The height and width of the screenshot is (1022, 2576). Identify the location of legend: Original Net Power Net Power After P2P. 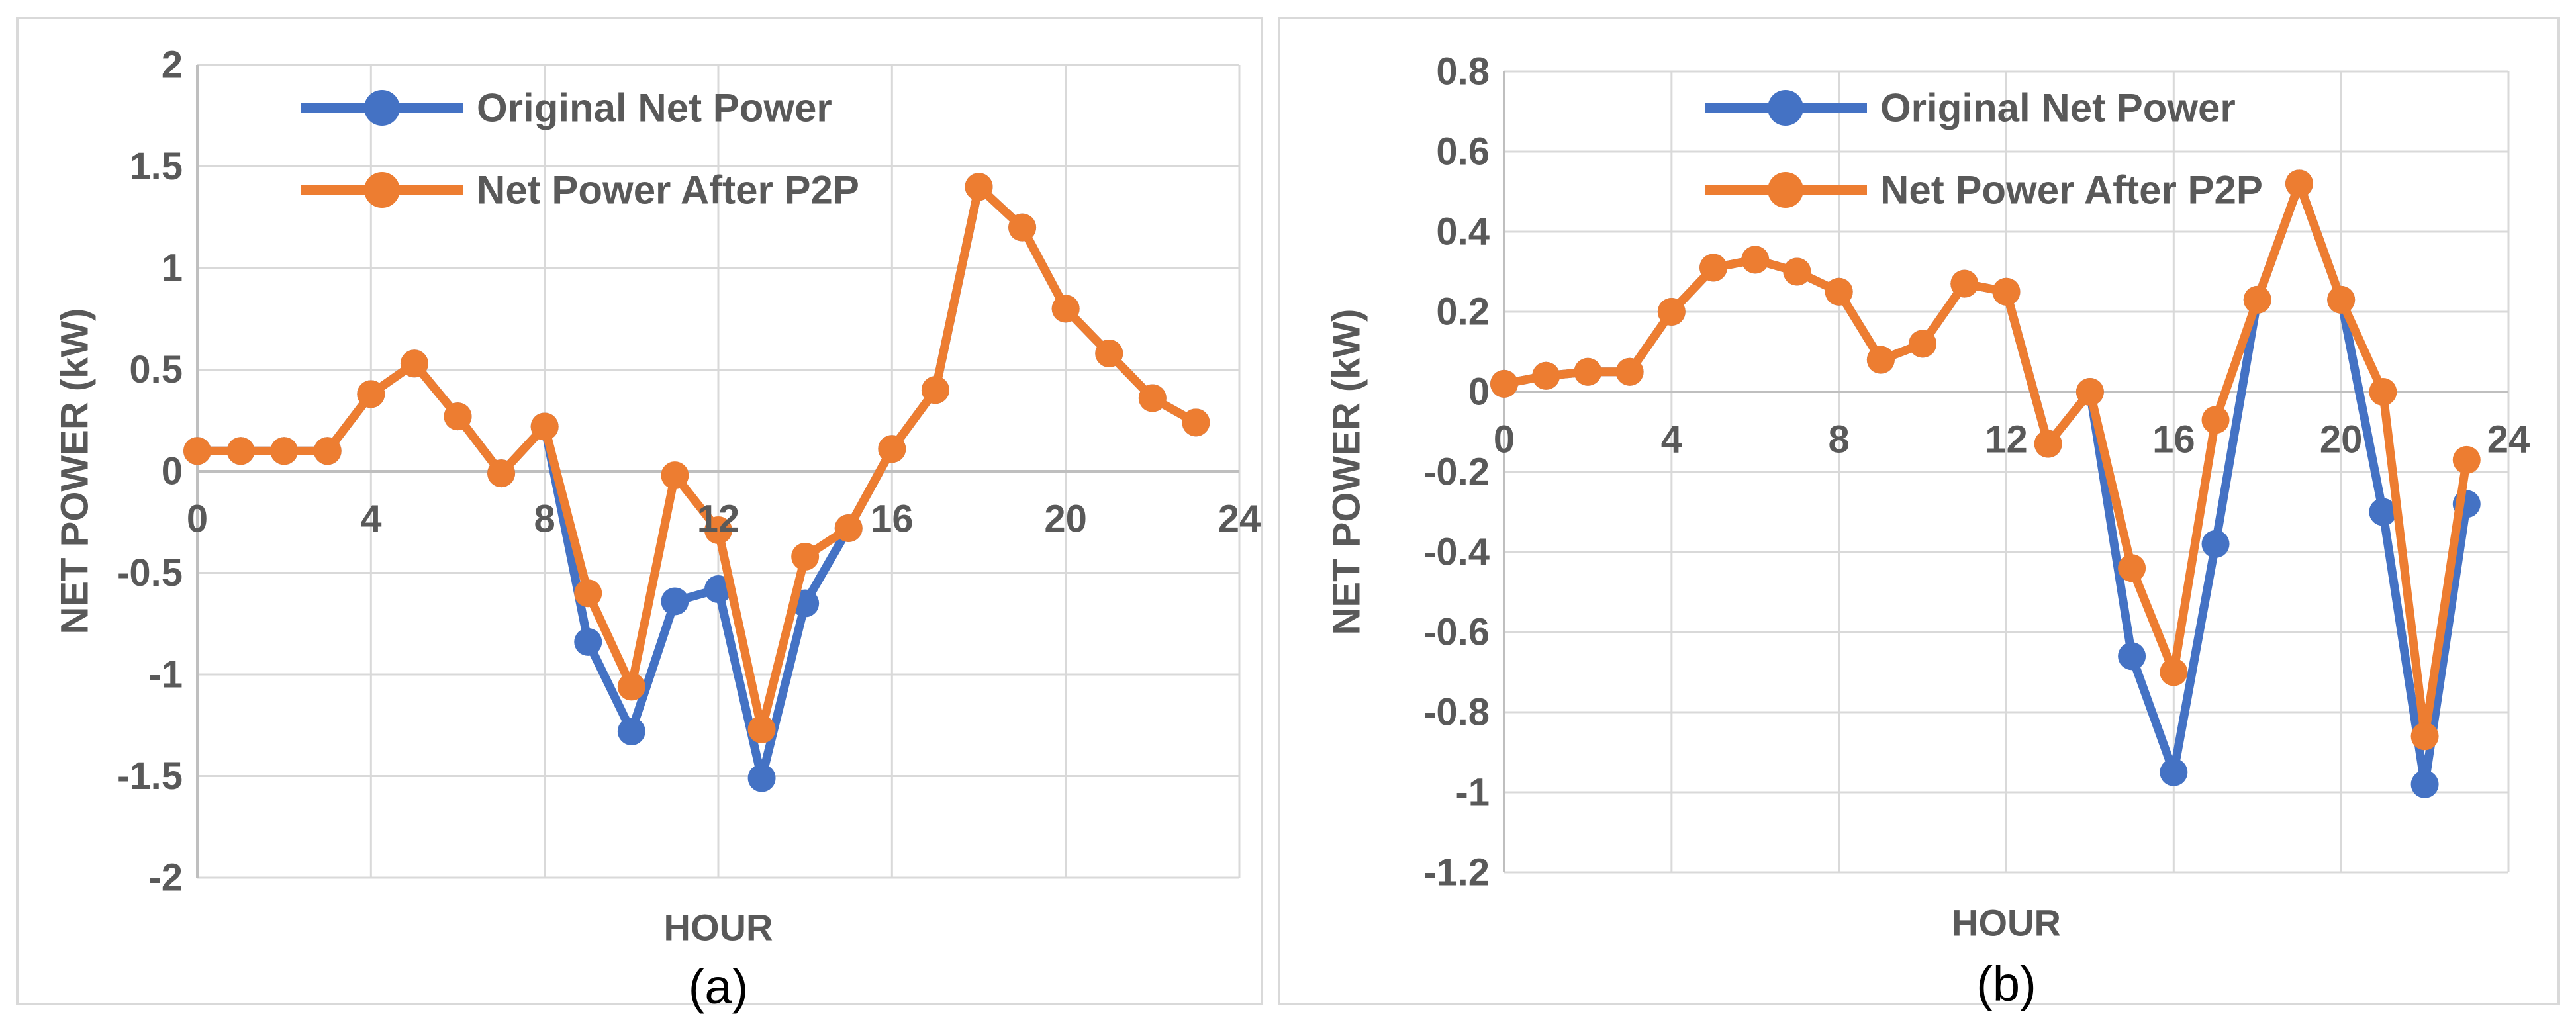
(1984, 149).